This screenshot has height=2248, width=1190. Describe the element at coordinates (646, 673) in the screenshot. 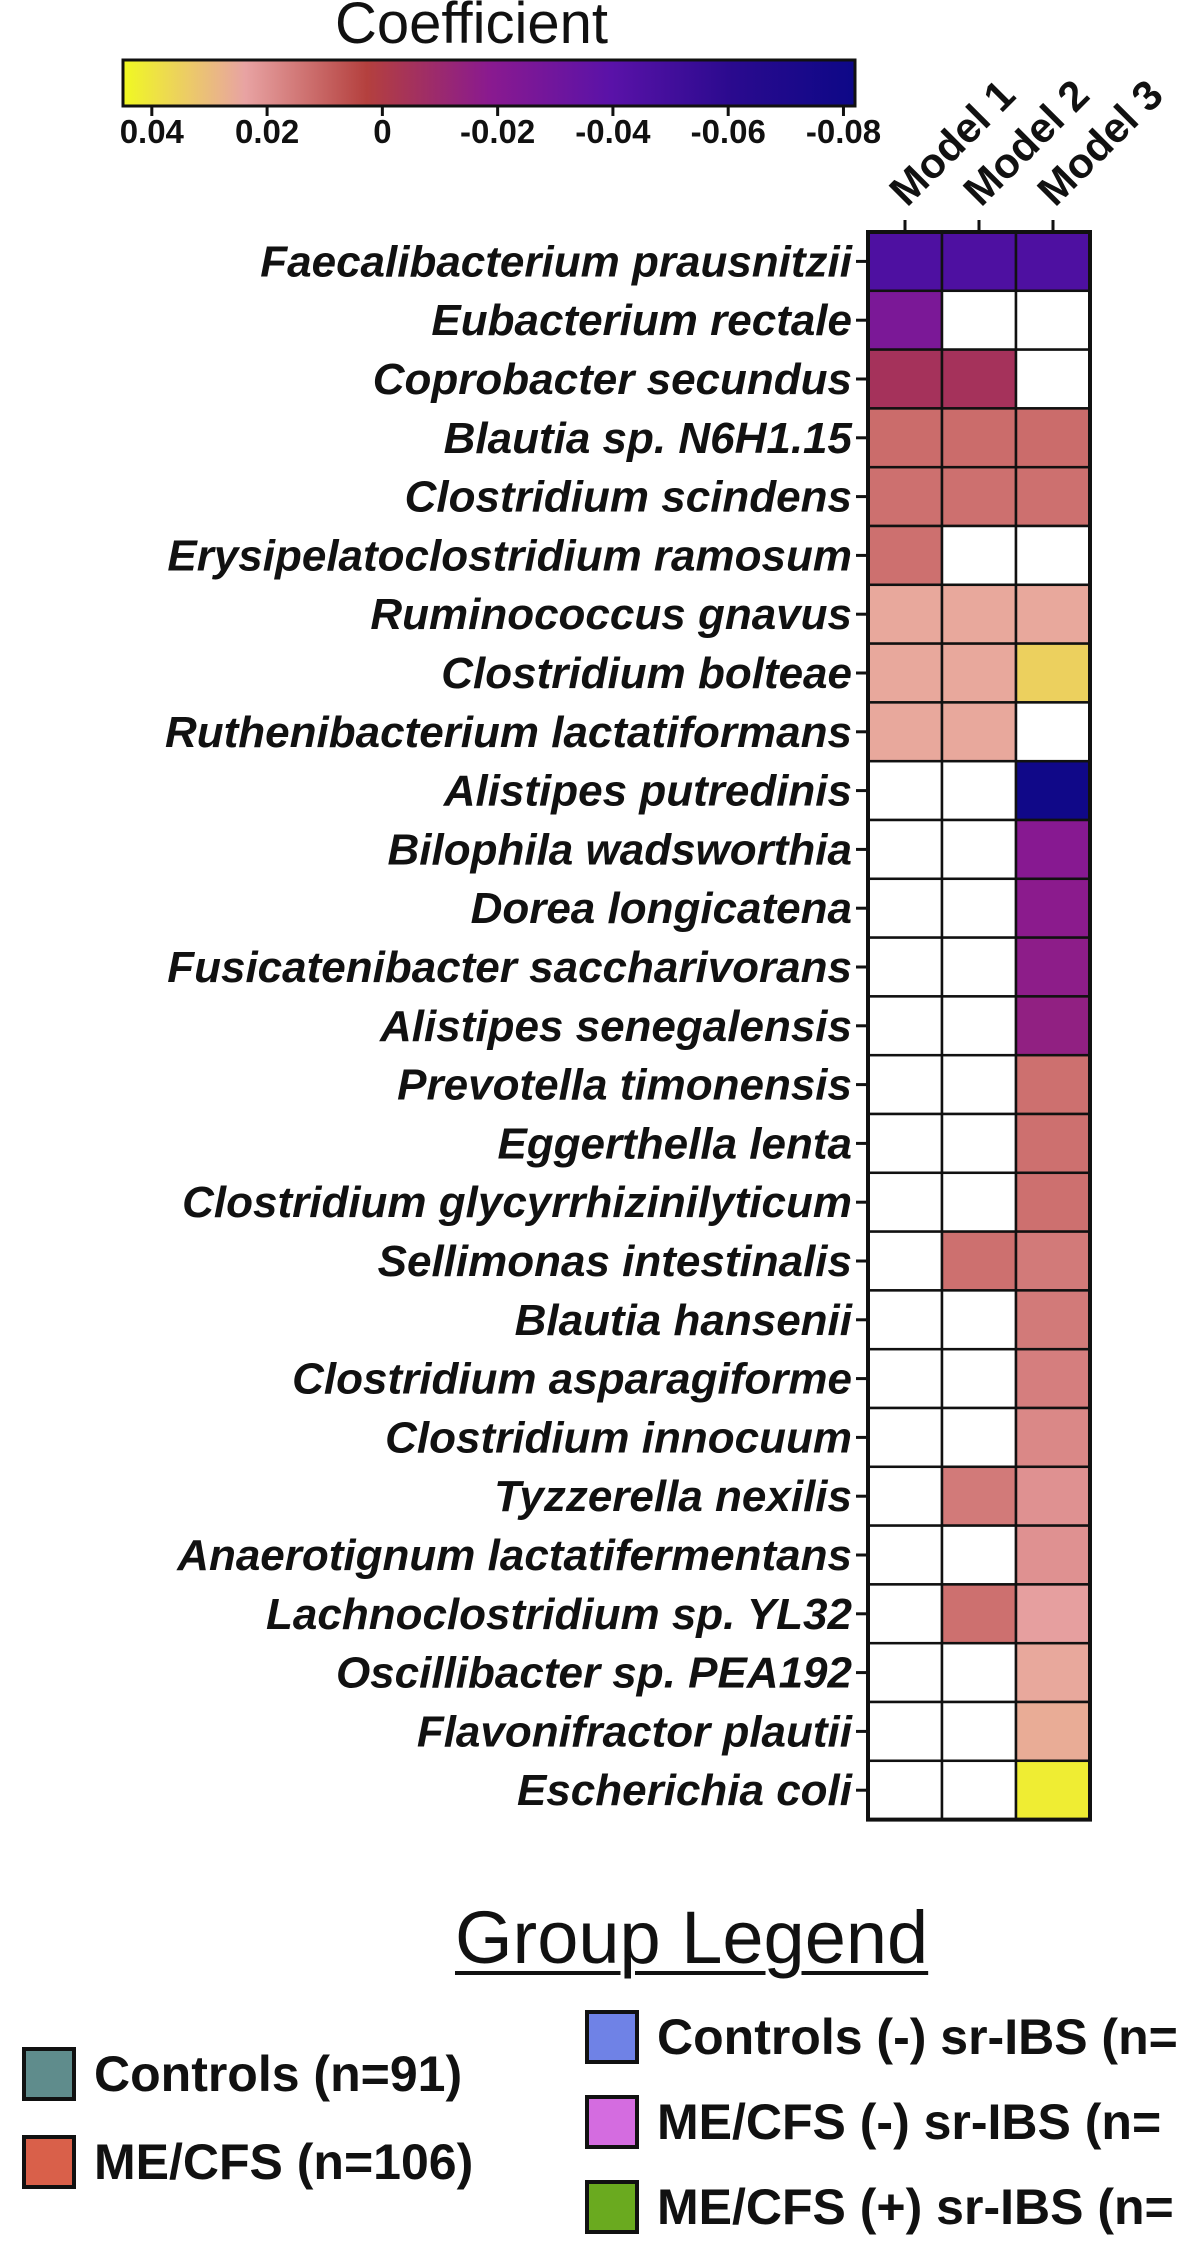

I see `row-label: Clostridium bolteae` at that location.